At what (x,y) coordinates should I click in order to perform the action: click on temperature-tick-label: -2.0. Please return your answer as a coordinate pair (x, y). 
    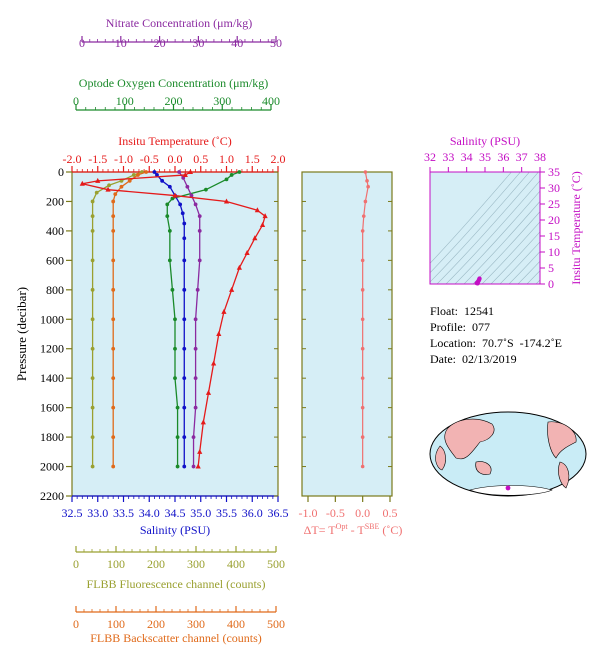
    Looking at the image, I should click on (72, 159).